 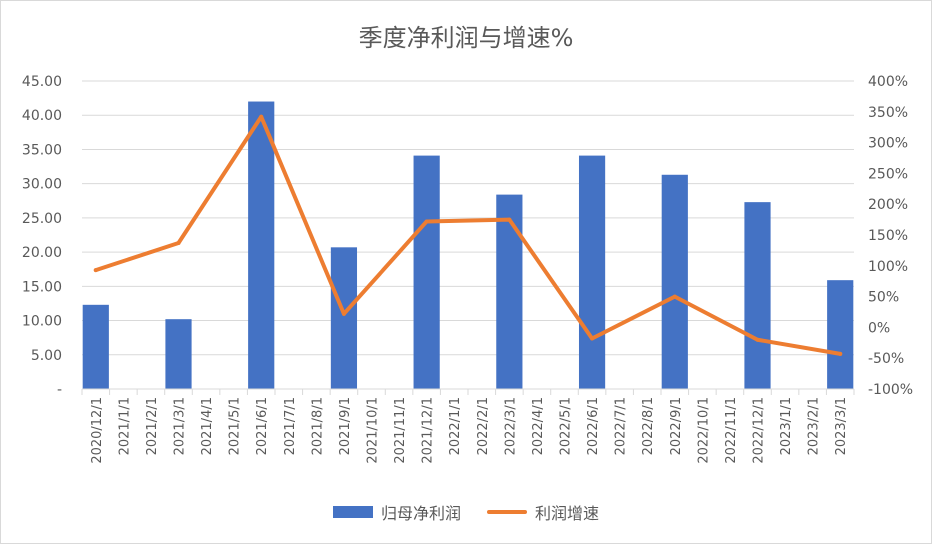 I want to click on x-tick-label: 2021/10/1, so click(x=373, y=430).